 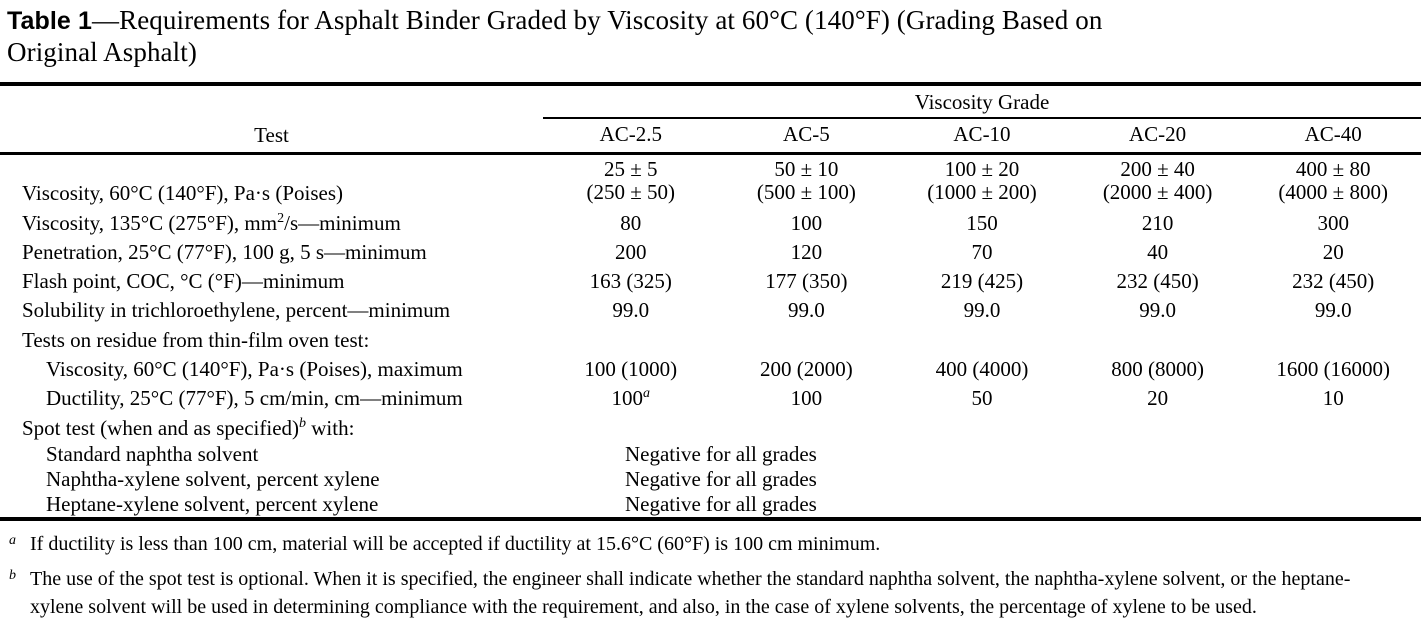 What do you see at coordinates (330, 427) in the screenshot?
I see `label-post: with:` at bounding box center [330, 427].